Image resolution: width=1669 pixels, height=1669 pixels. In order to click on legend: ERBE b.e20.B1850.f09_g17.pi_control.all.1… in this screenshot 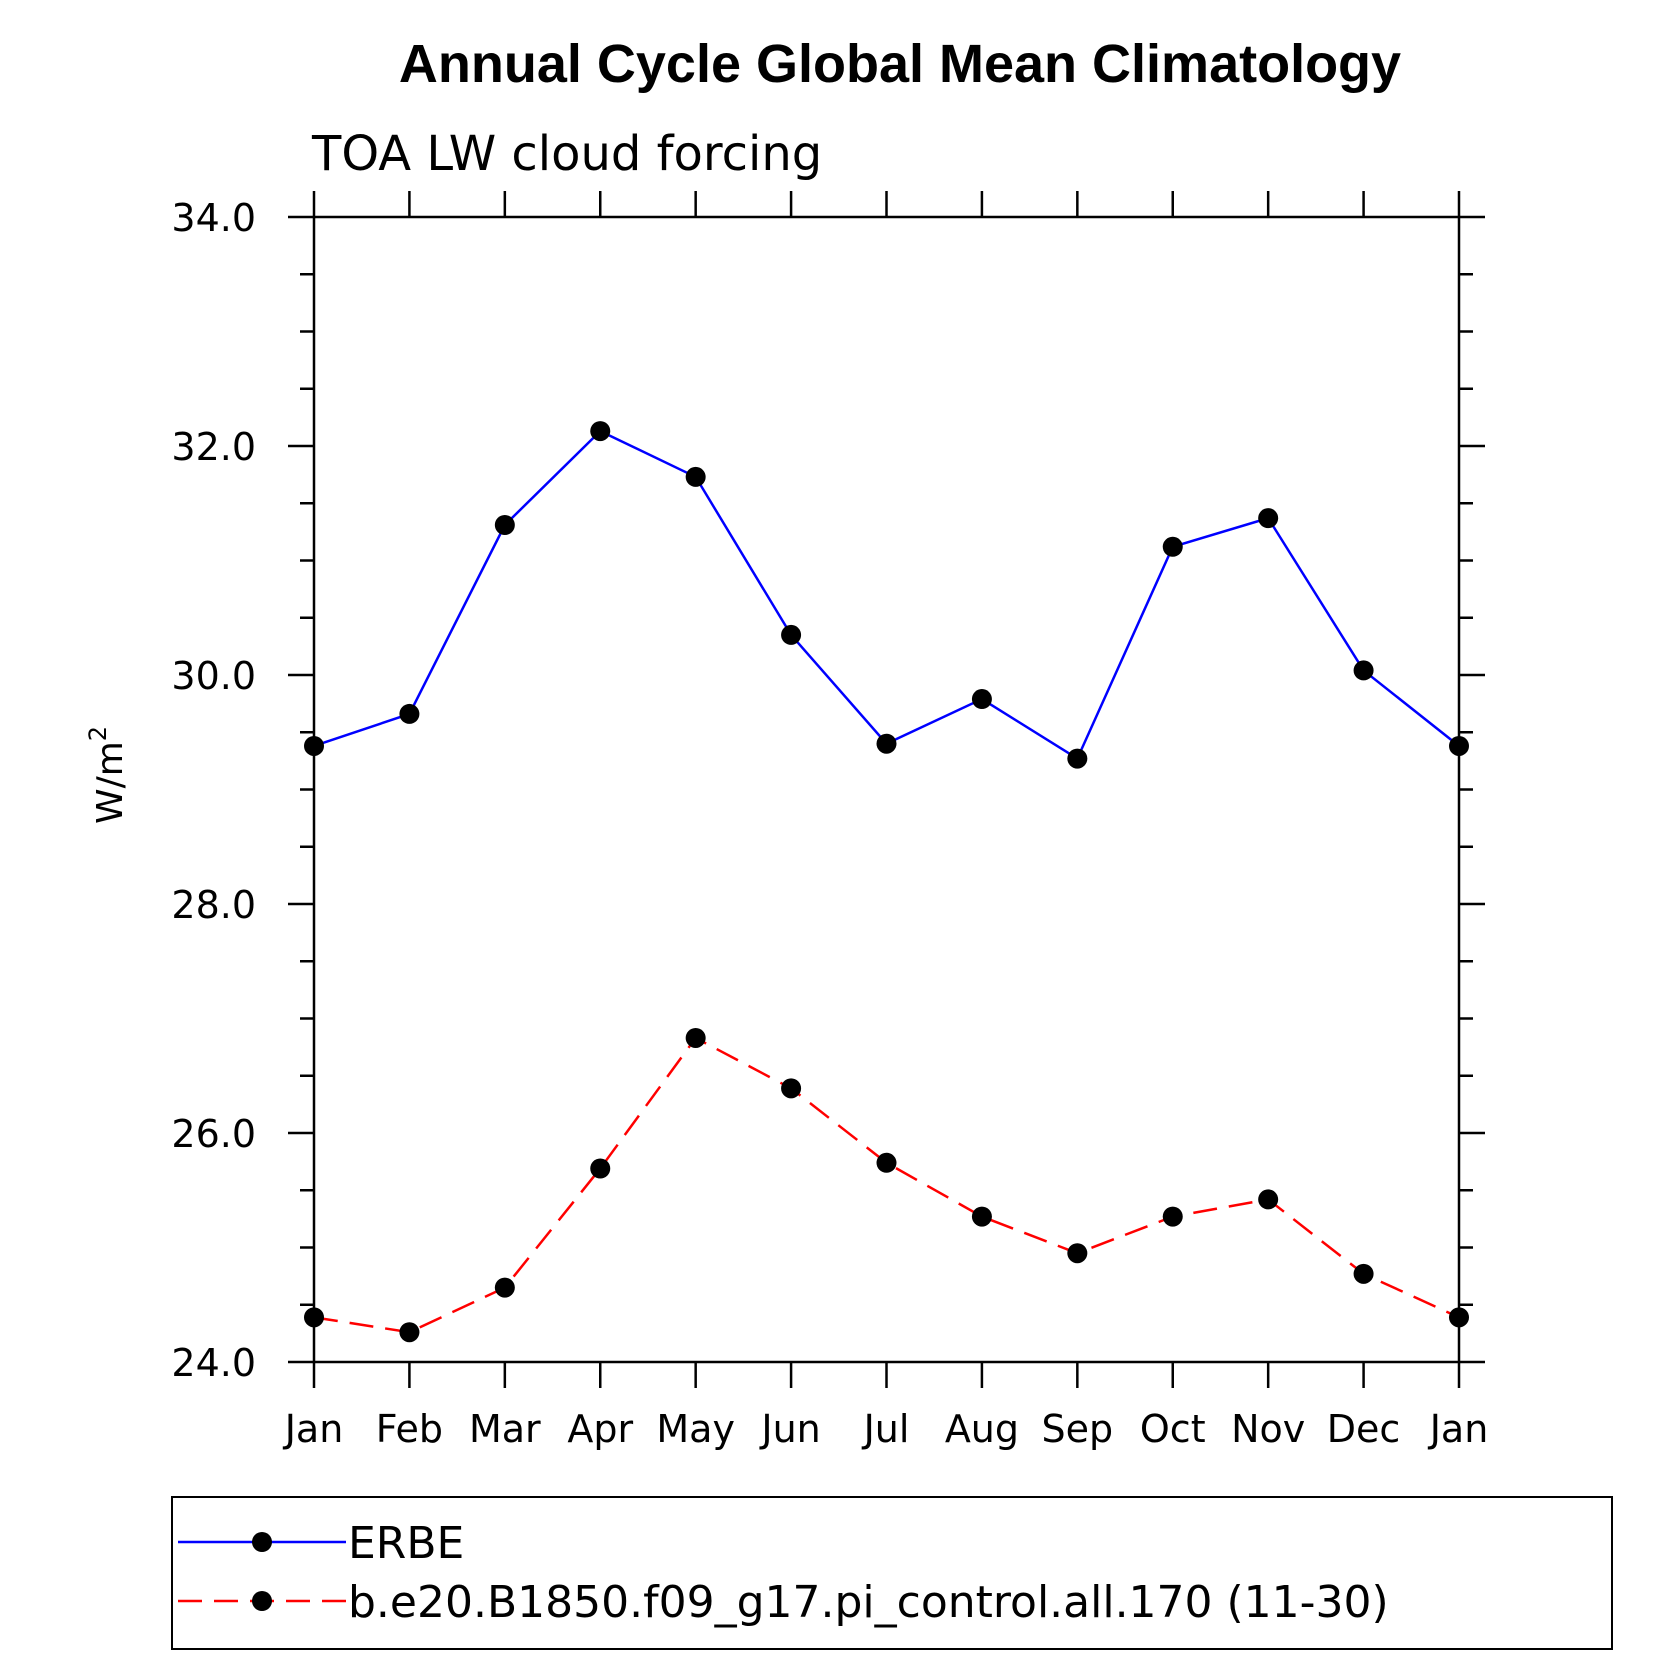, I will do `click(892, 1573)`.